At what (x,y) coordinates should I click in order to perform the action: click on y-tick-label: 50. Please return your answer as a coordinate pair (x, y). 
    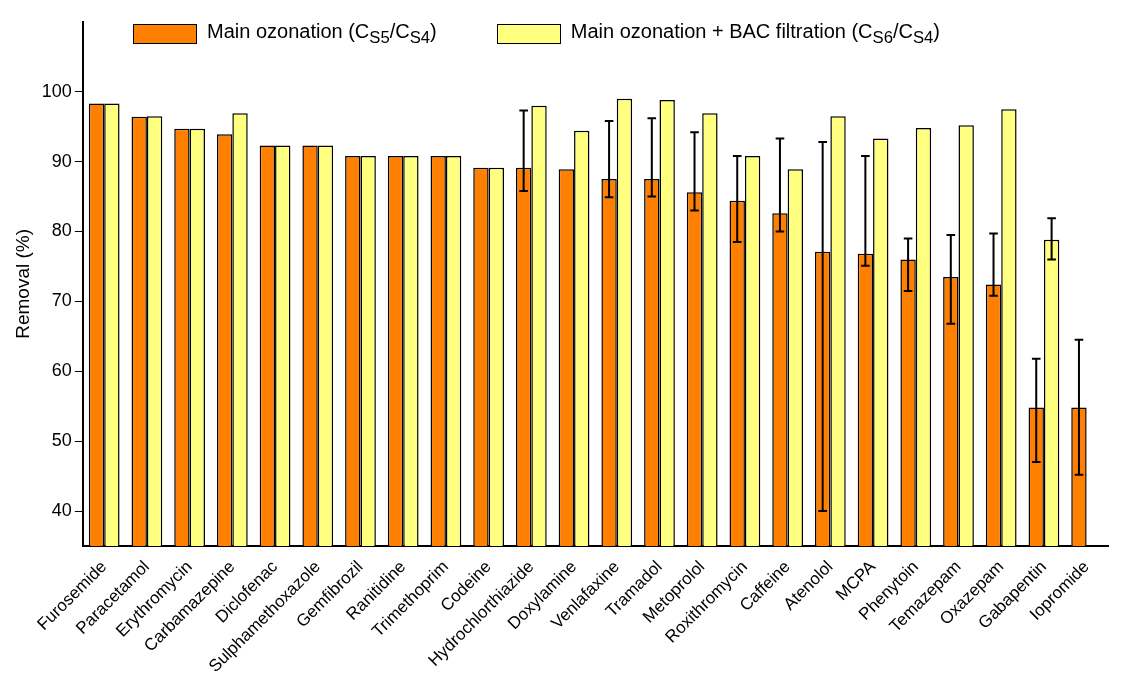
    Looking at the image, I should click on (61, 440).